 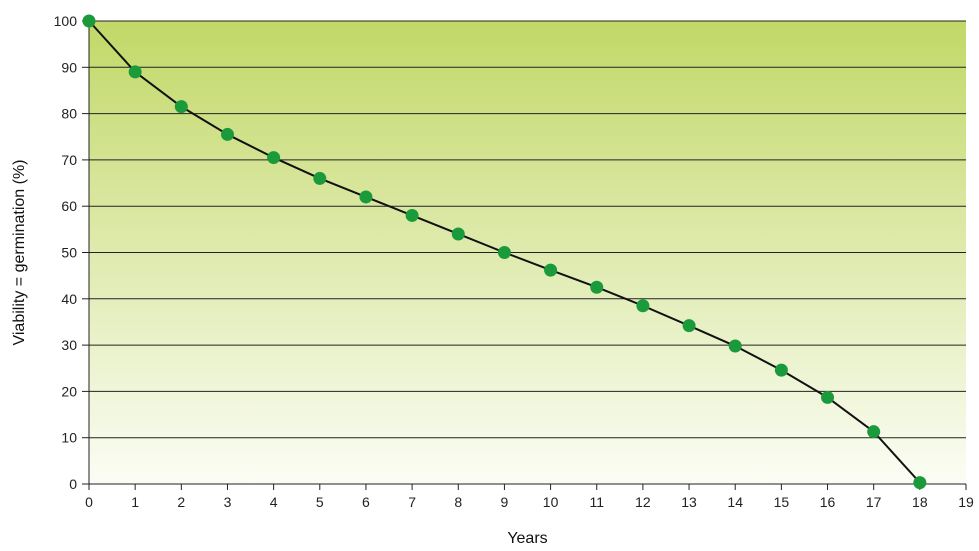 I want to click on x-tick-label-15: 15, so click(x=782, y=502).